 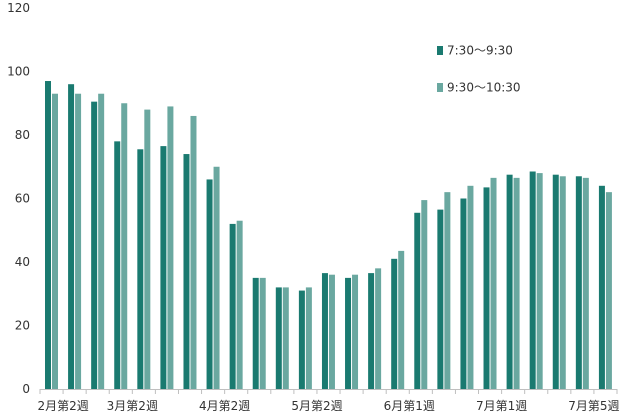 What do you see at coordinates (409, 406) in the screenshot?
I see `x-tick-label: 6月第1週` at bounding box center [409, 406].